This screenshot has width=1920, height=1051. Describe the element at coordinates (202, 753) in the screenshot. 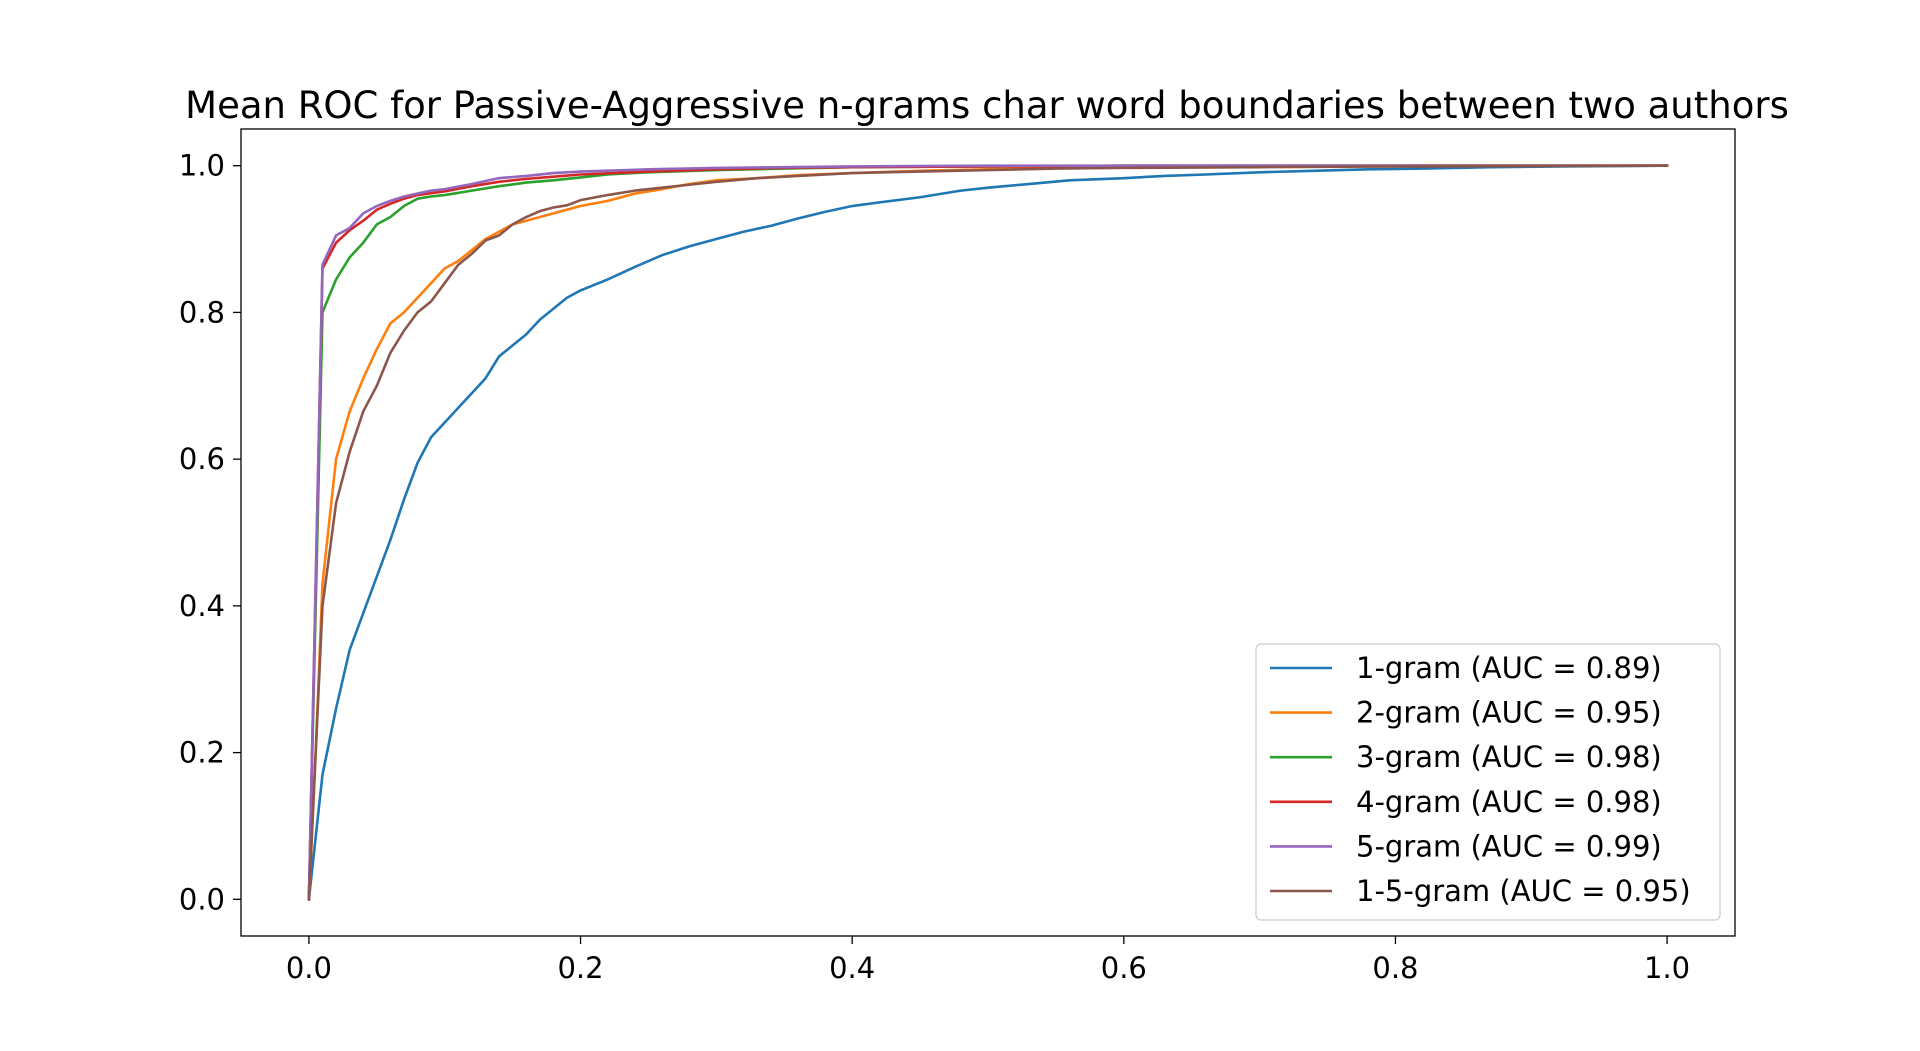

I see `y-tick-label: 0.2` at that location.